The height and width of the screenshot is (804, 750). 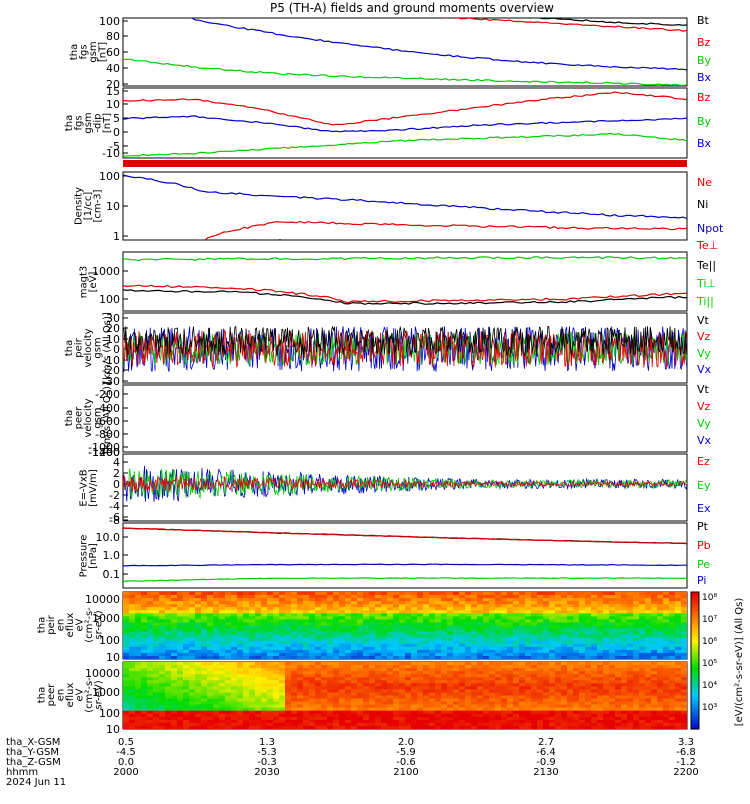 I want to click on y-tick-label: 10, so click(x=113, y=104).